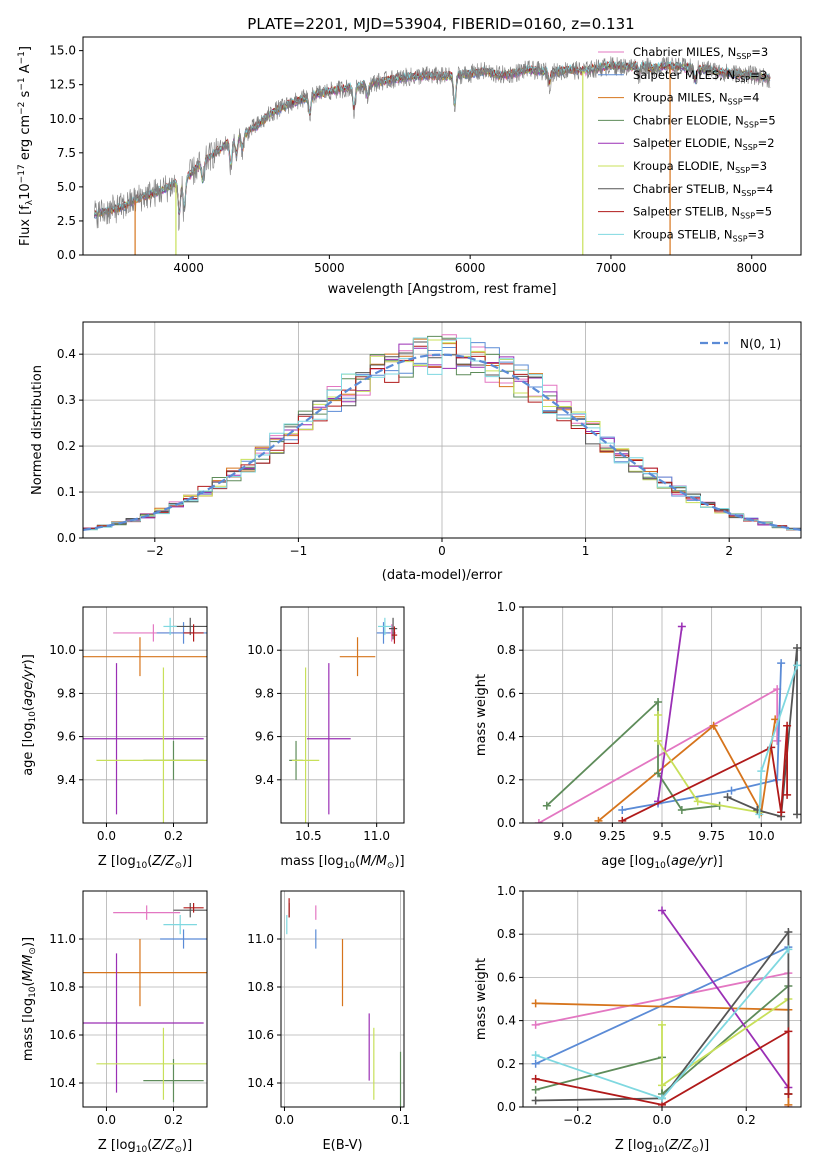 This screenshot has width=819, height=1170. I want to click on histogram-series, so click(442, 434).